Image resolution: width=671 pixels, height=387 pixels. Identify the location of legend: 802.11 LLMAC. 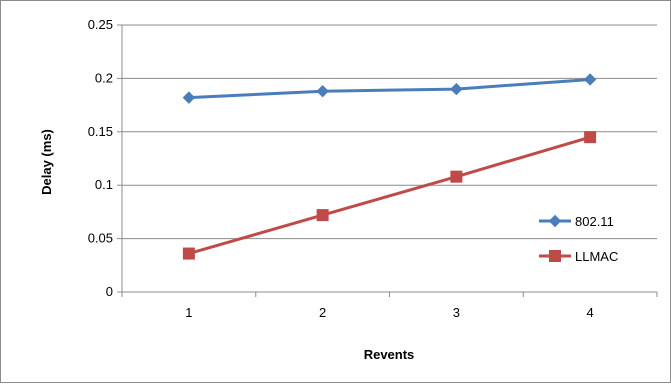
(578, 239).